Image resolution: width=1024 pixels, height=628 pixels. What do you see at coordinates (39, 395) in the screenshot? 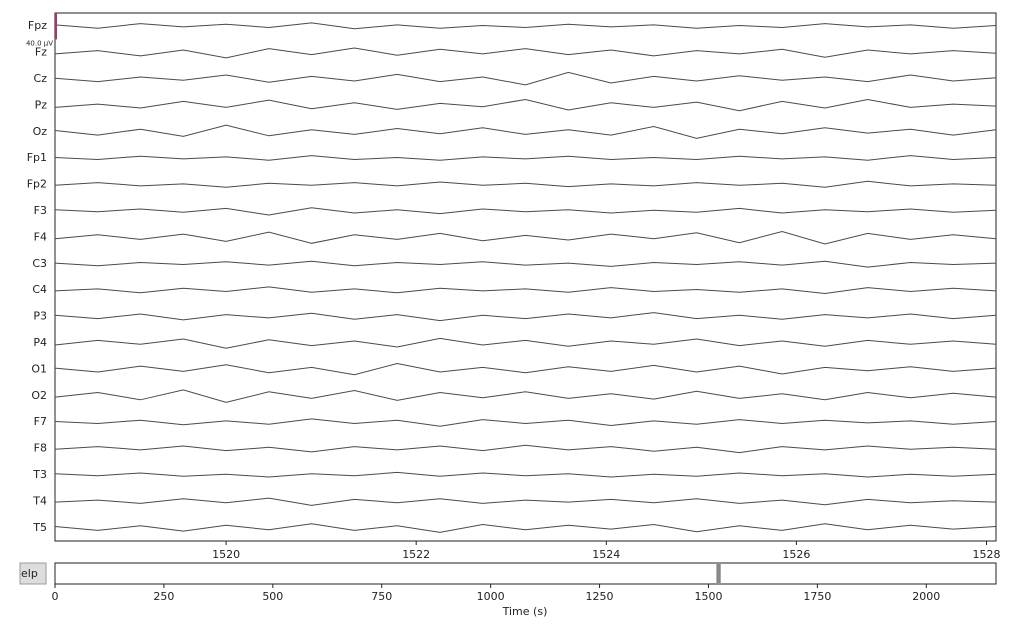
I see `channel-label: O2` at bounding box center [39, 395].